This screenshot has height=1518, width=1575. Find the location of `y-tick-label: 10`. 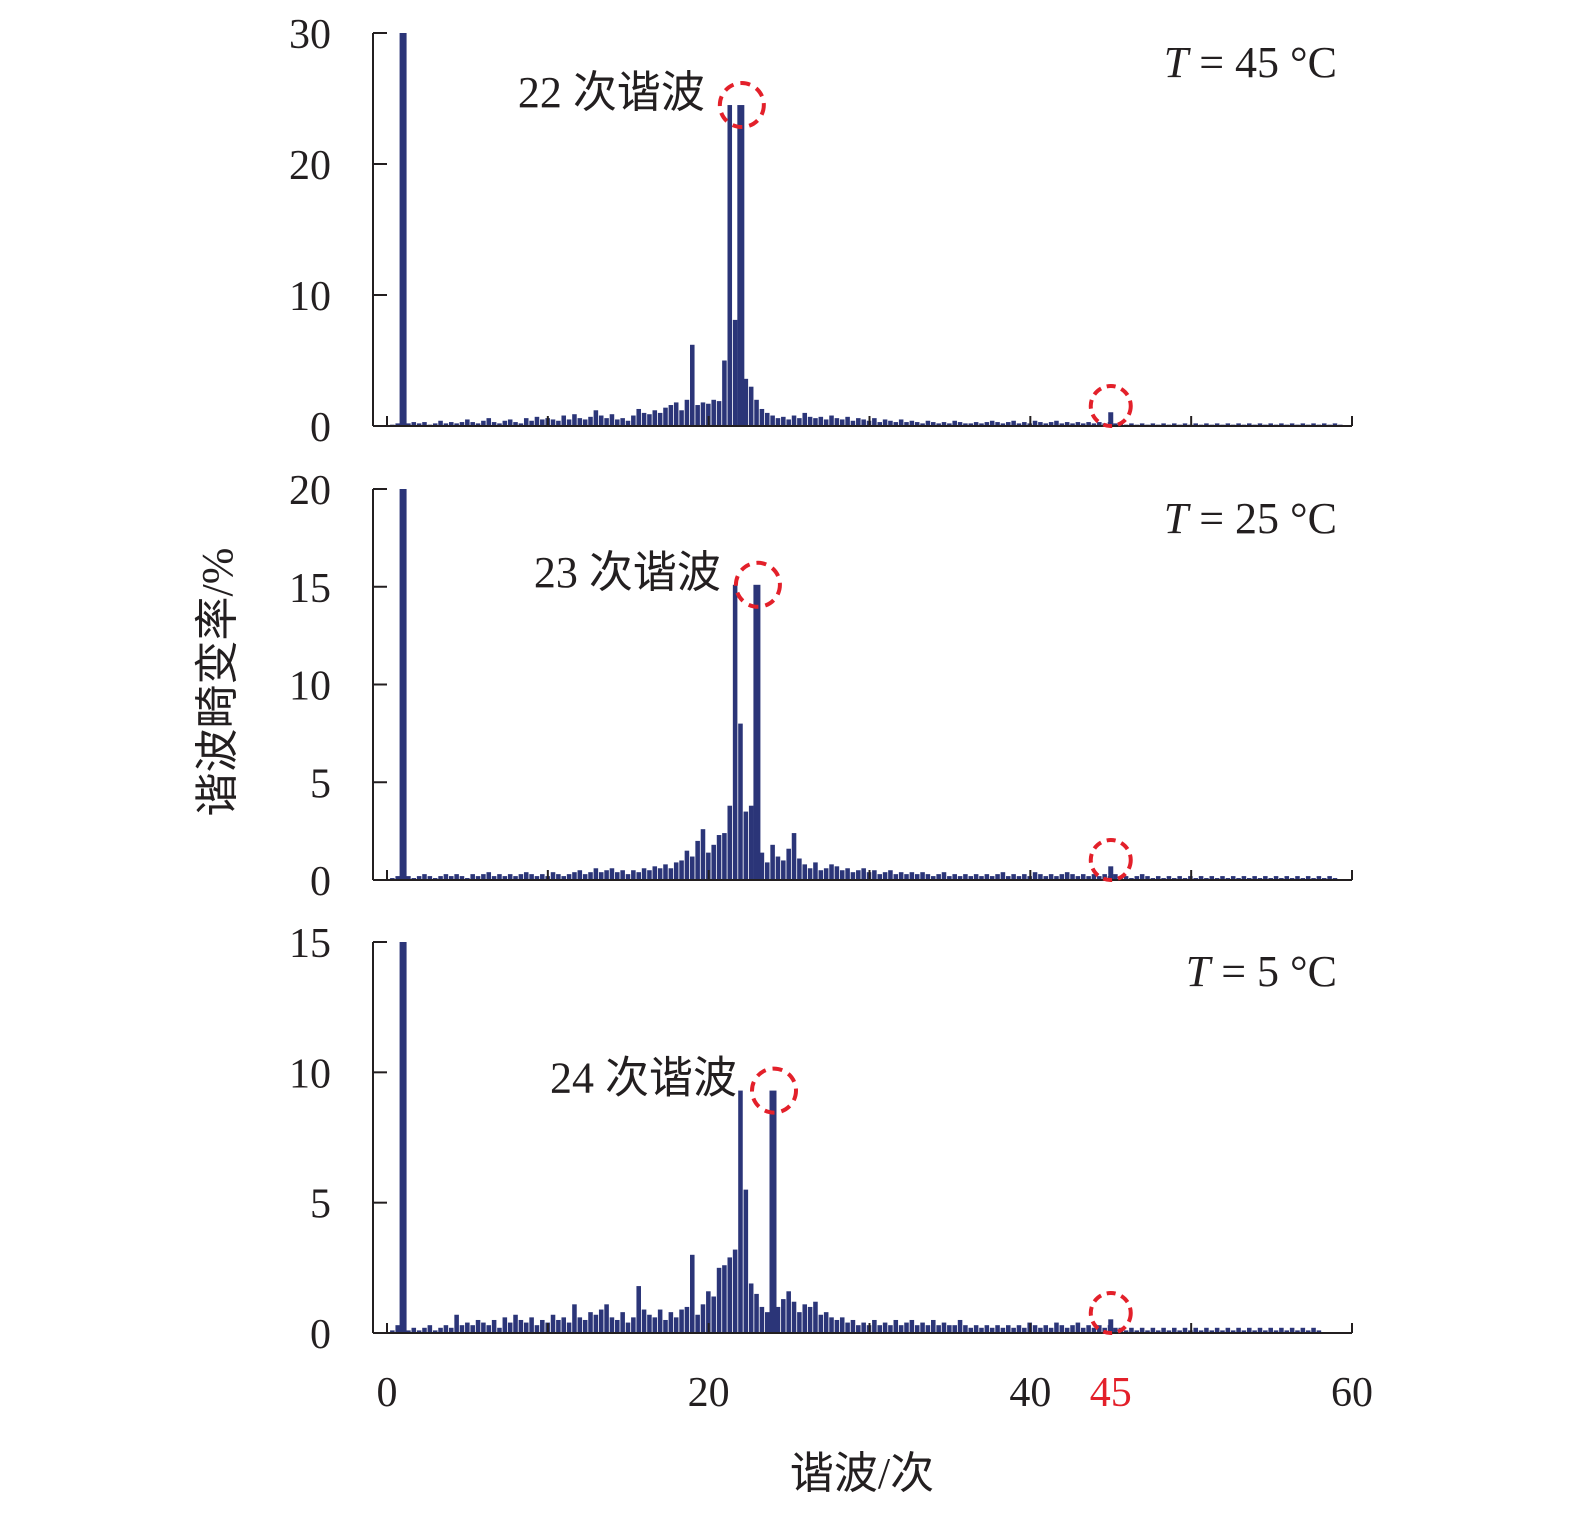

y-tick-label: 10 is located at coordinates (310, 687).